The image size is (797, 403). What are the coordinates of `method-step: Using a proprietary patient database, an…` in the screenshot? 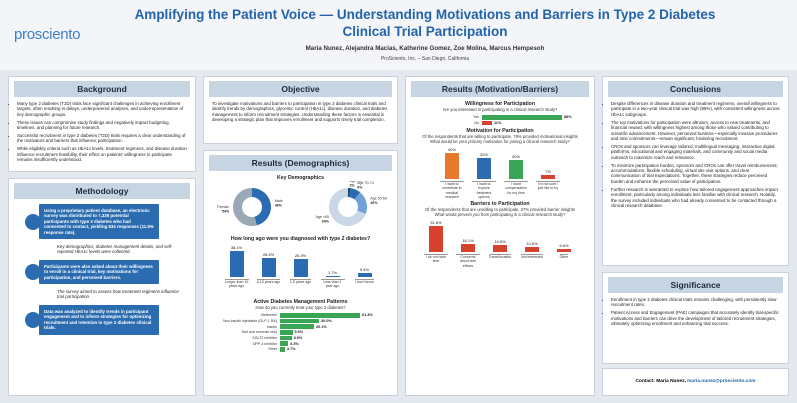 It's located at (102, 222).